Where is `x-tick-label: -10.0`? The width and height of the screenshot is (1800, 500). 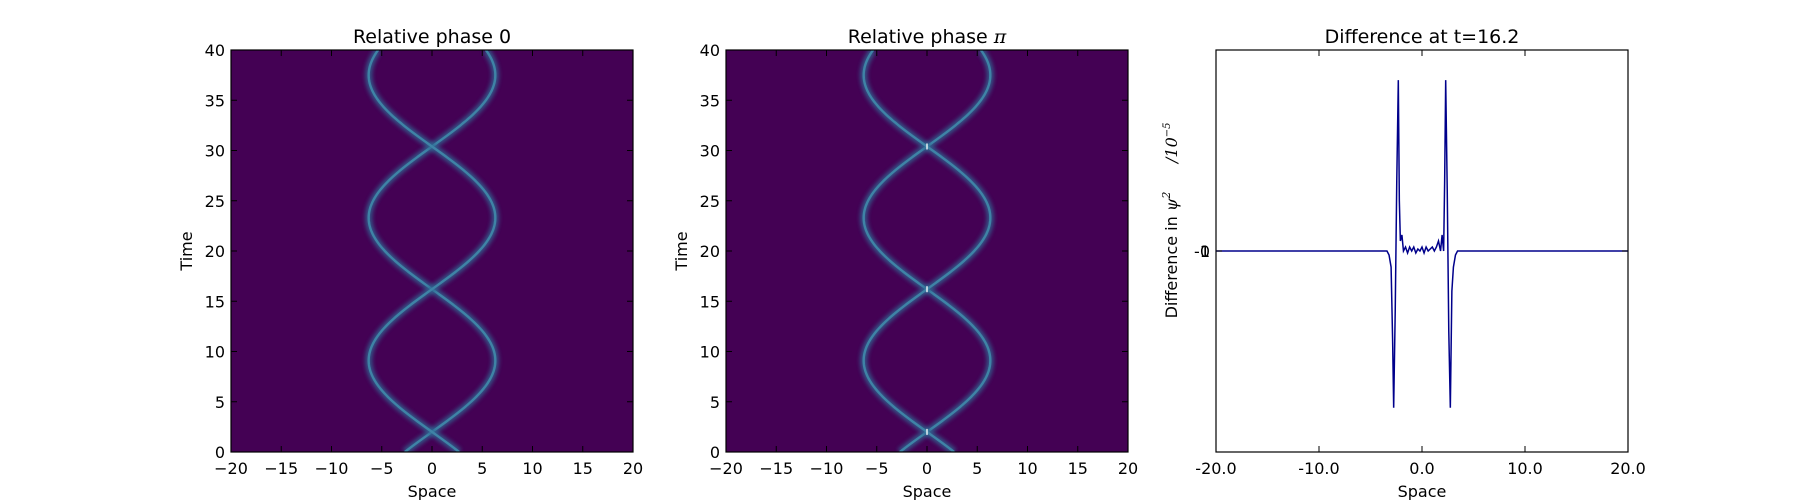 x-tick-label: -10.0 is located at coordinates (1318, 468).